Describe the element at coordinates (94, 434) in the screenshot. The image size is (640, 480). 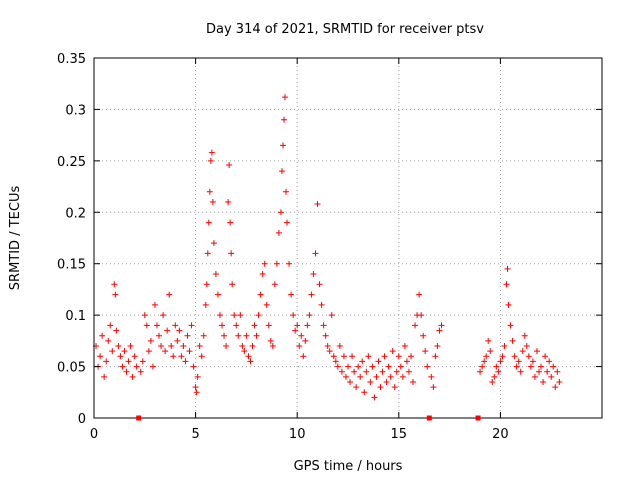
I see `x-tick-label: 0` at that location.